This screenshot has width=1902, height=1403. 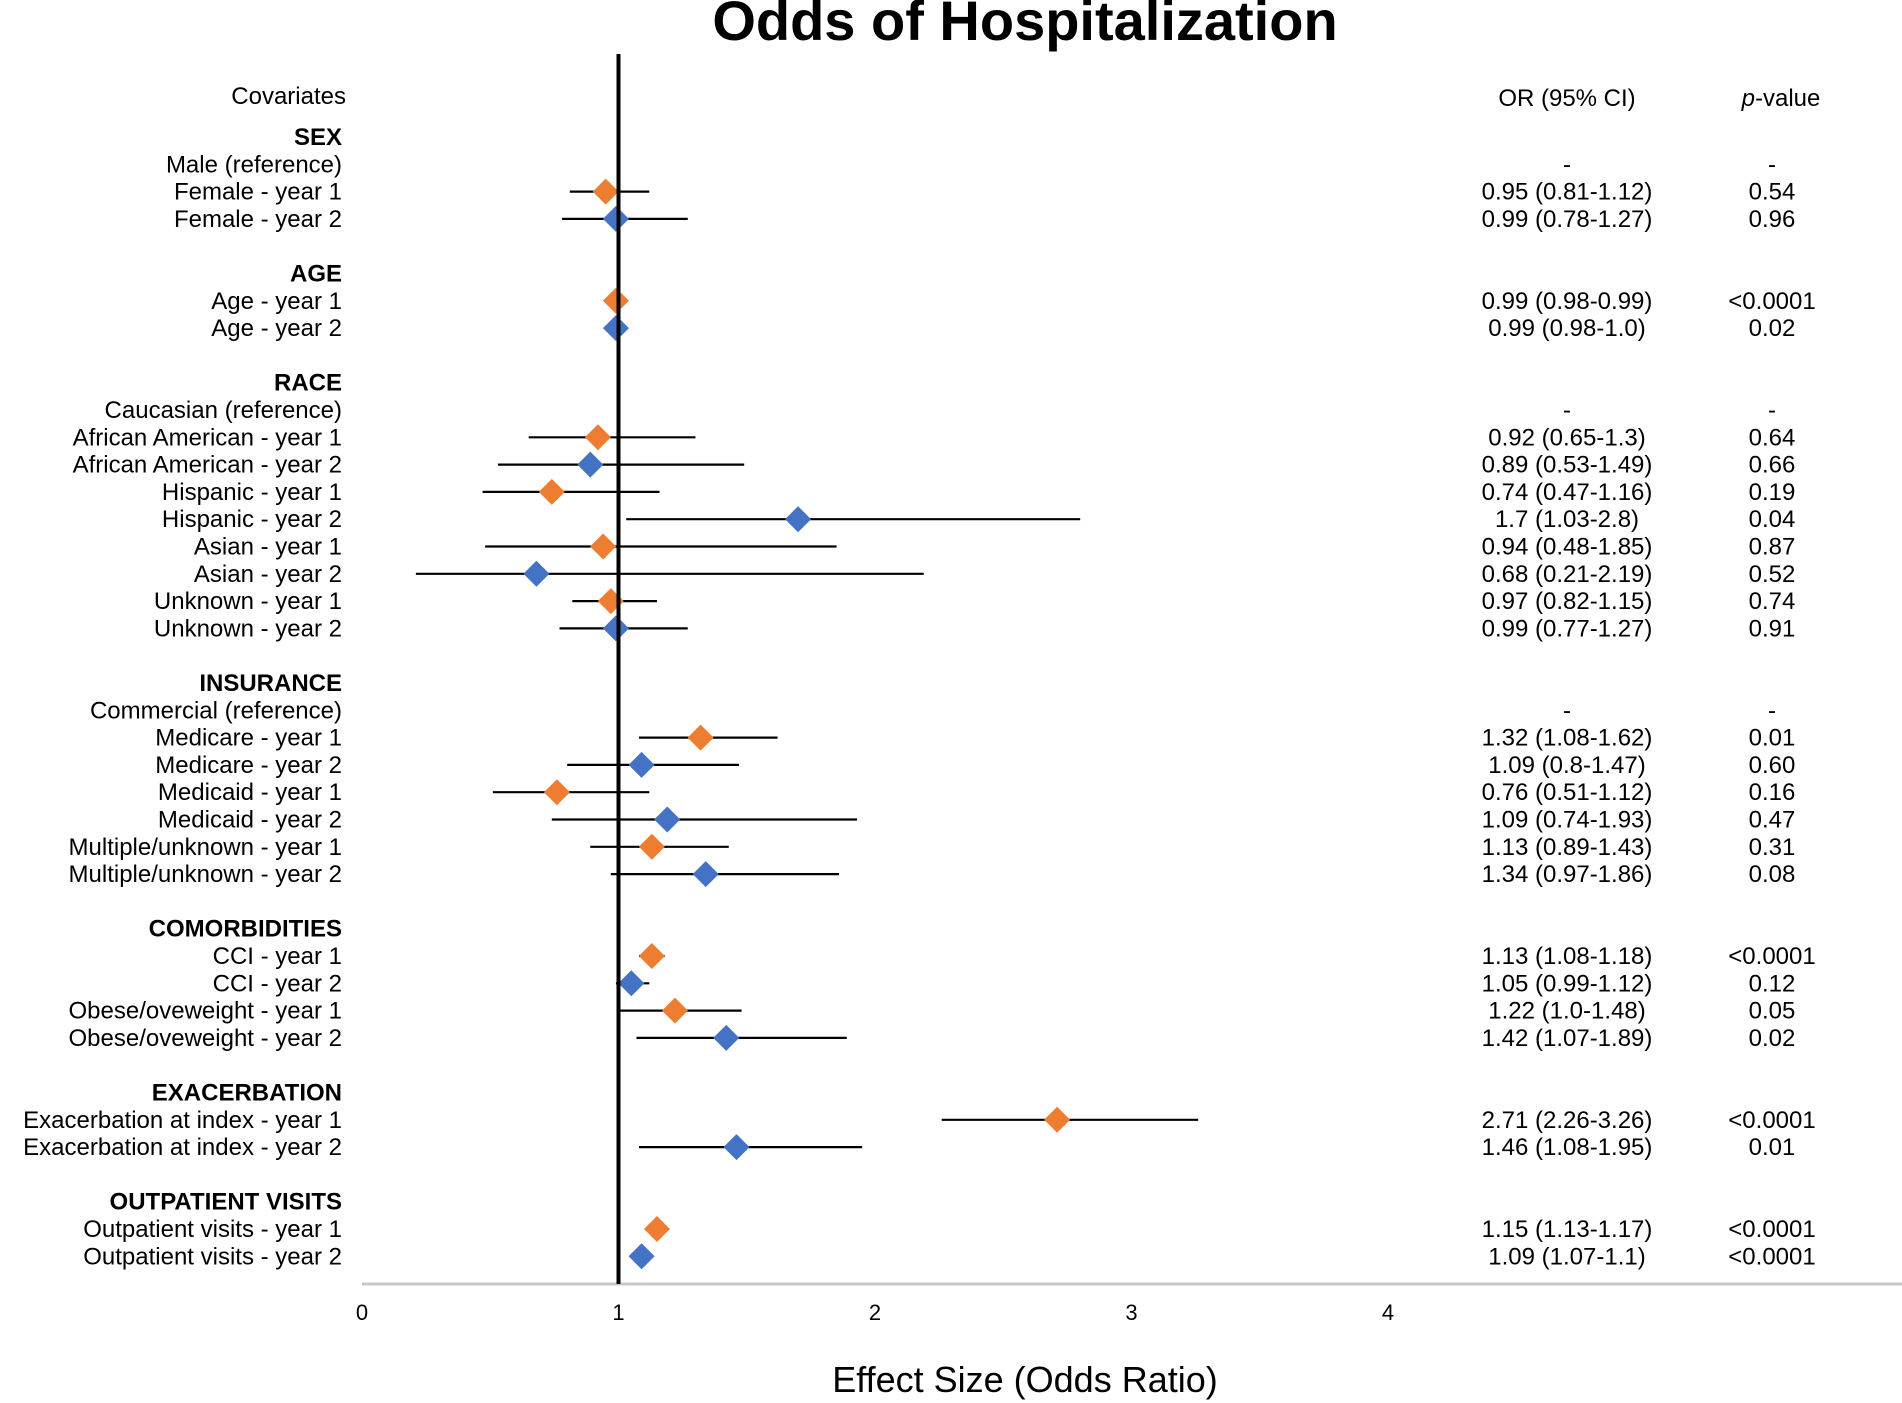 I want to click on p-value: 0.05, so click(x=1772, y=1011).